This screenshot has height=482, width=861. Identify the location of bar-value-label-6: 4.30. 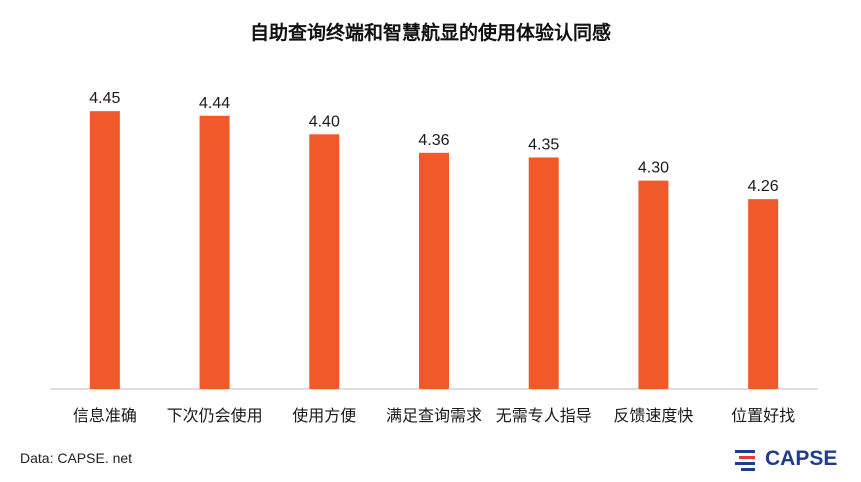
(653, 168).